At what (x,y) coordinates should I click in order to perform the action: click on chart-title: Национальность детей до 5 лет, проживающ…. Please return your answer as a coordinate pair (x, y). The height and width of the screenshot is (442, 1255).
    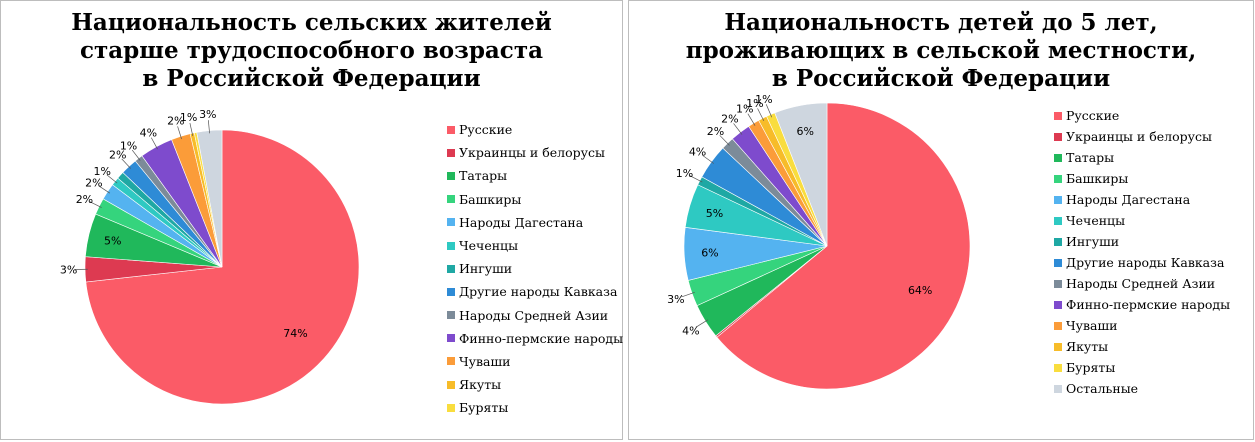
    Looking at the image, I should click on (941, 51).